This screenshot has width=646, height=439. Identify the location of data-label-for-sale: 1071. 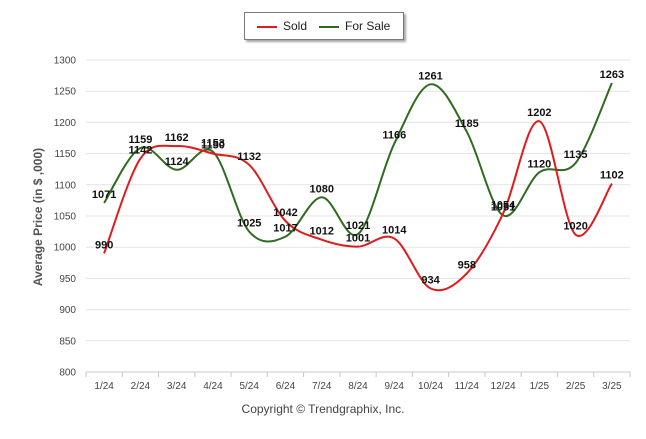
(104, 195).